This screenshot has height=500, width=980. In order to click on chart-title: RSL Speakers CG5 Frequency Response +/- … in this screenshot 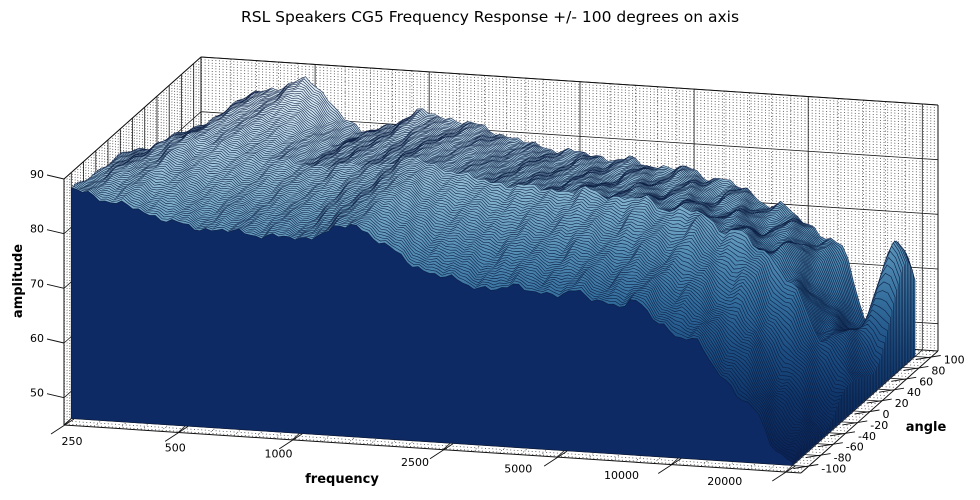, I will do `click(490, 17)`.